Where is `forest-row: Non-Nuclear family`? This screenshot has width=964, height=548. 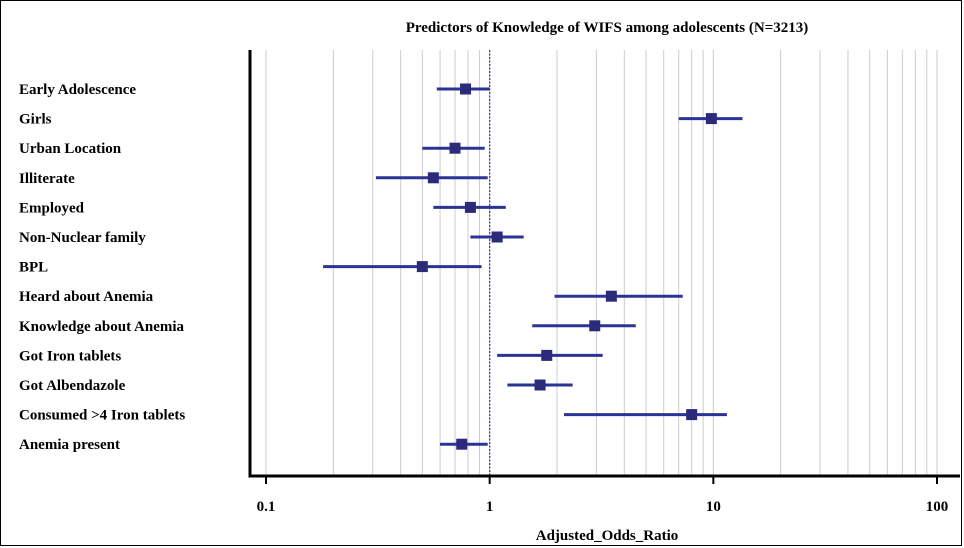 forest-row: Non-Nuclear family is located at coordinates (271, 238).